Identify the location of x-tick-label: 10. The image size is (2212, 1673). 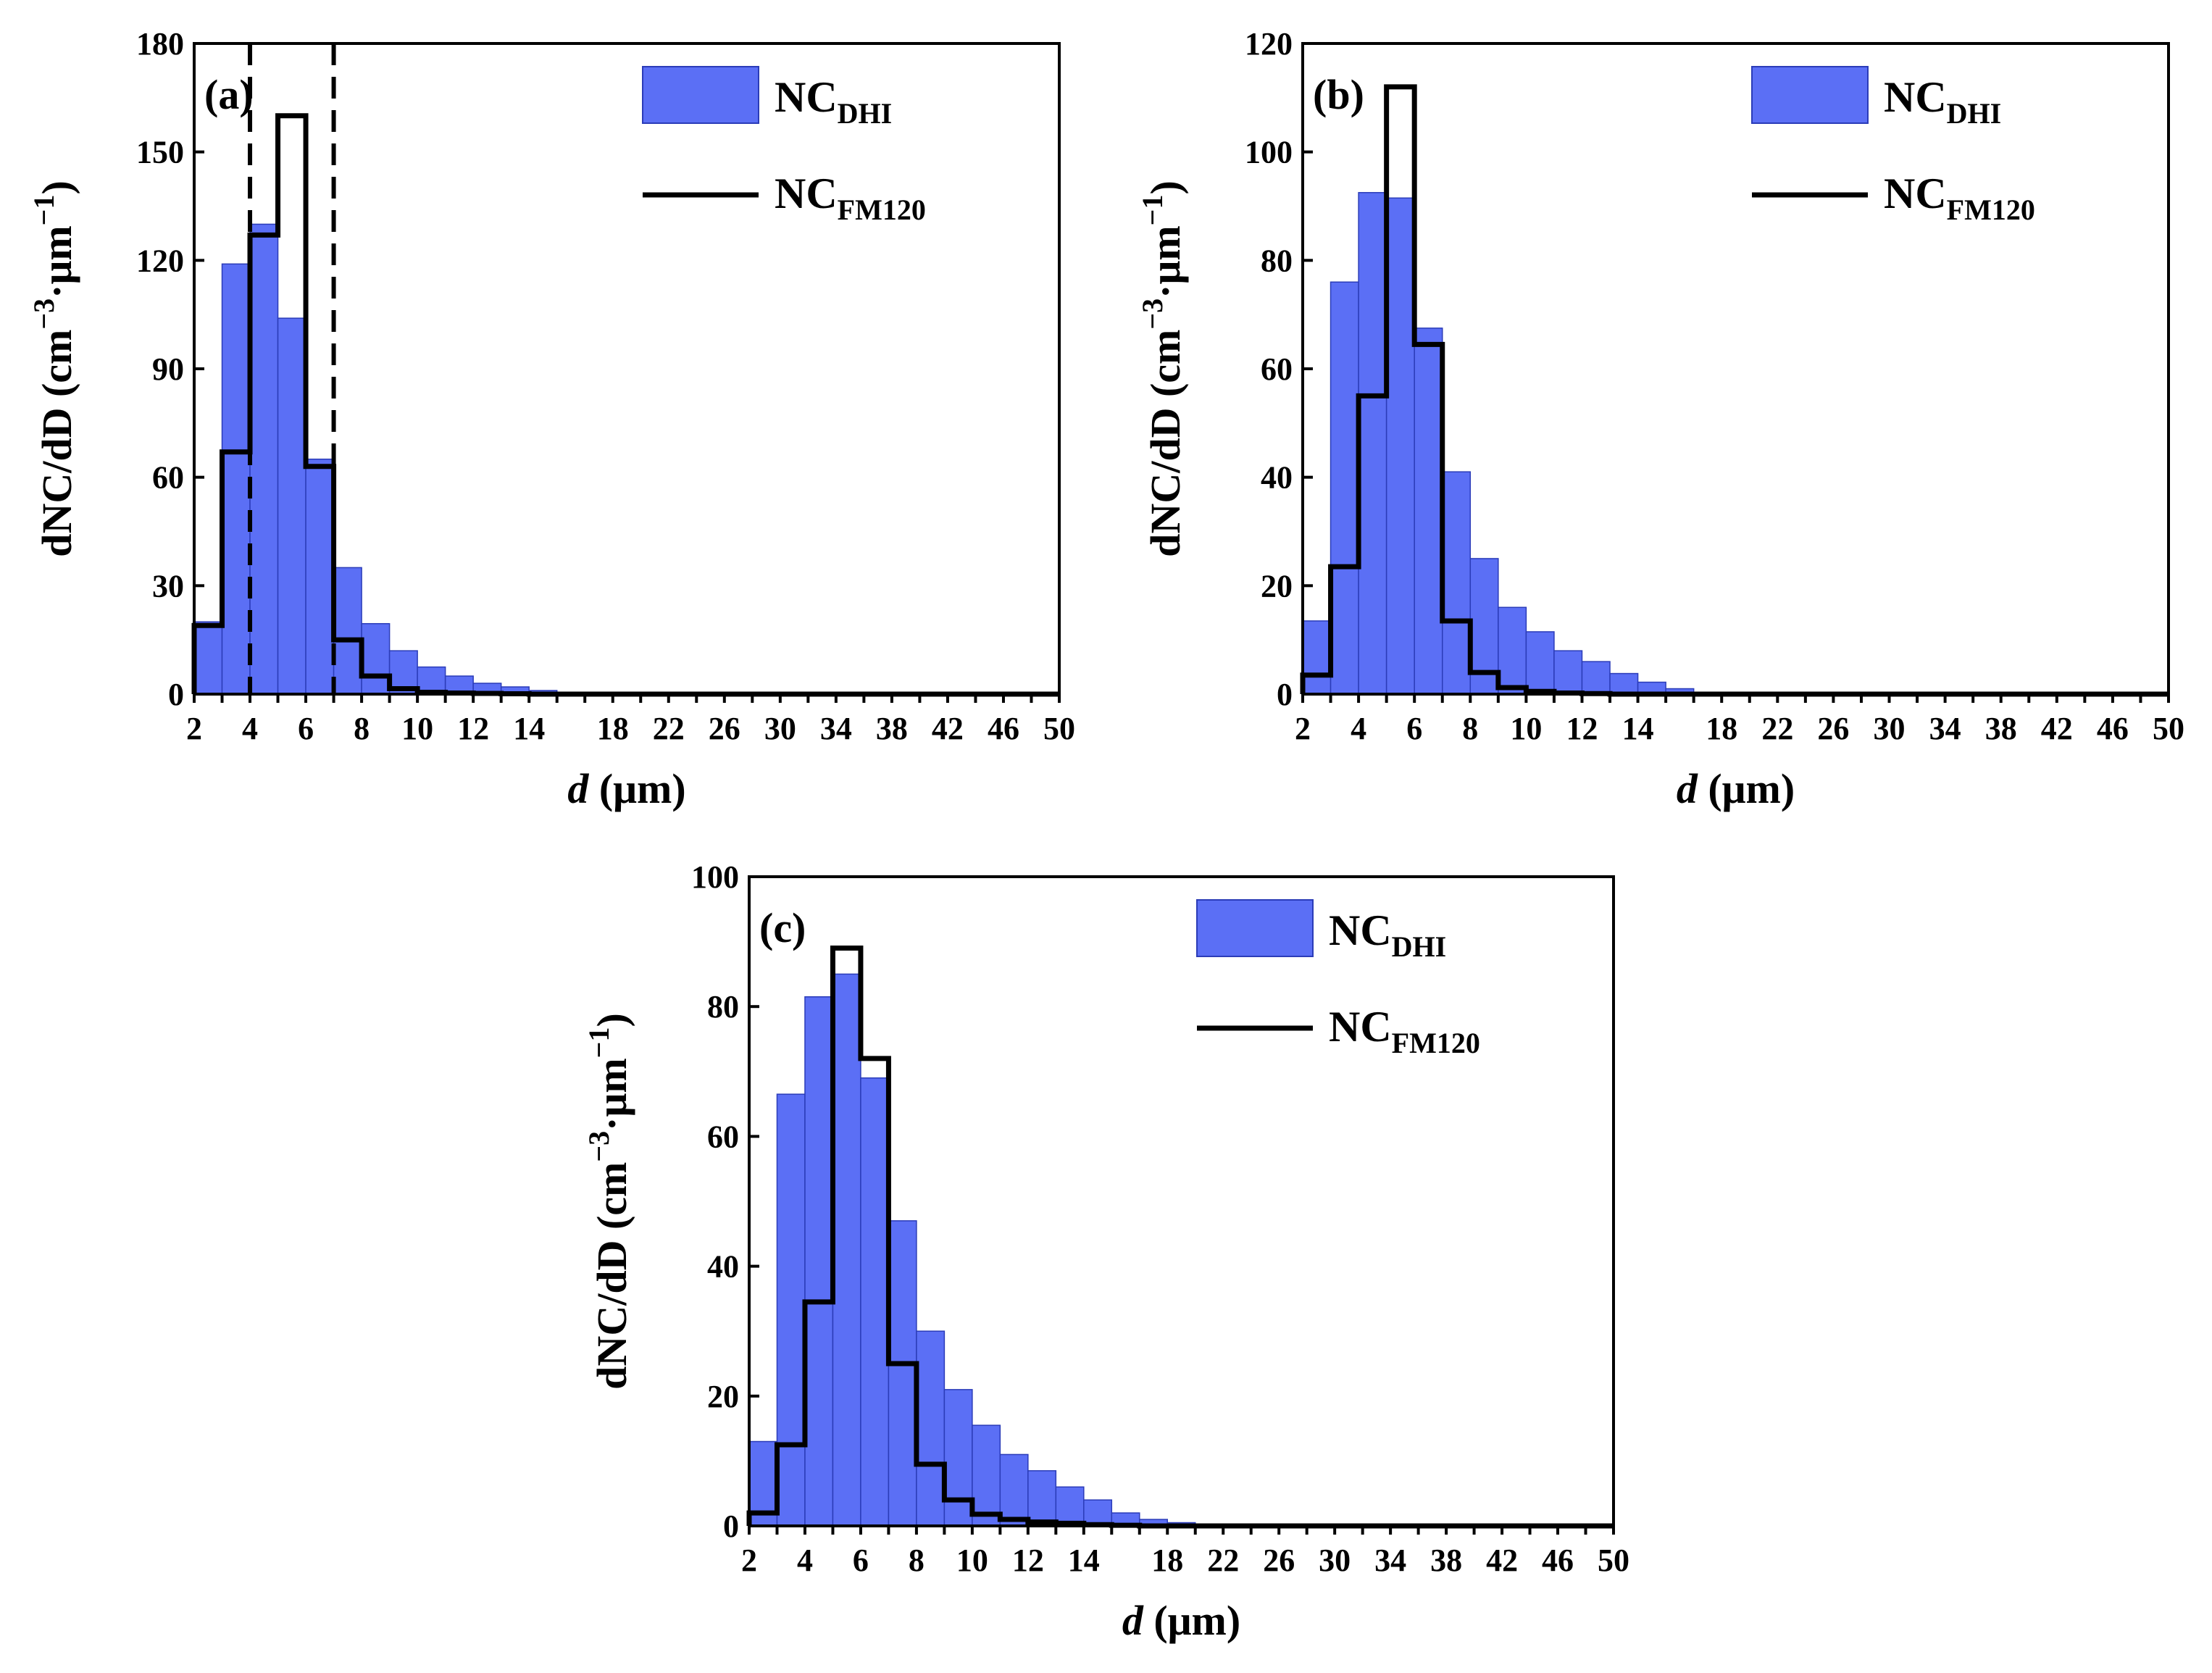
(972, 1560).